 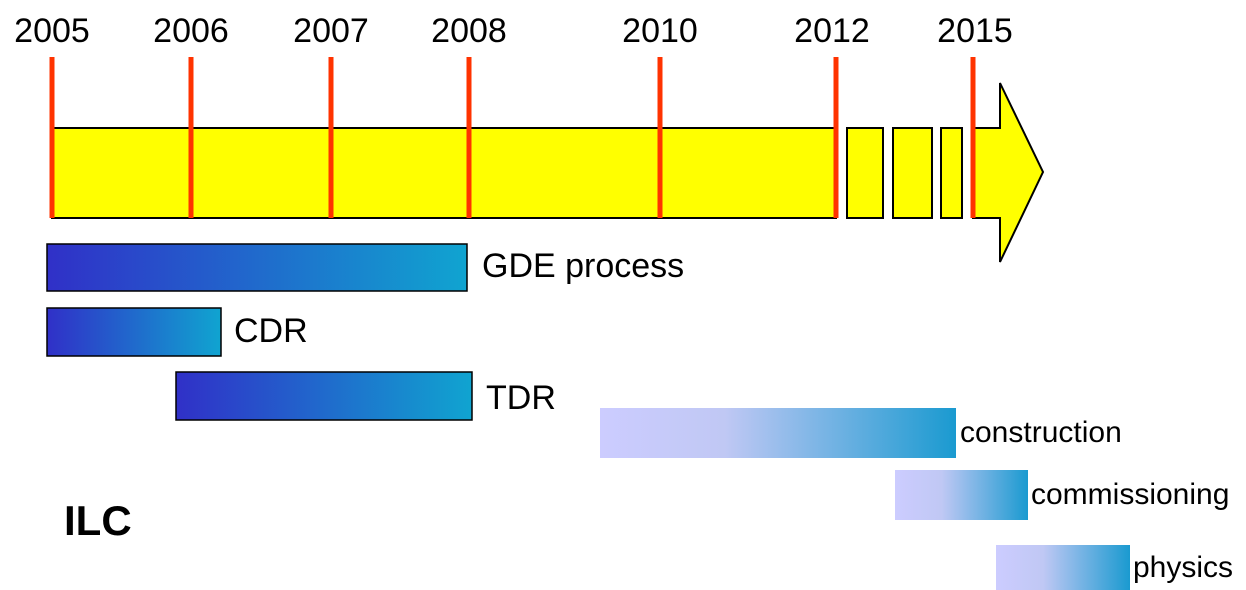 I want to click on phase-label: GDE process, so click(x=583, y=266).